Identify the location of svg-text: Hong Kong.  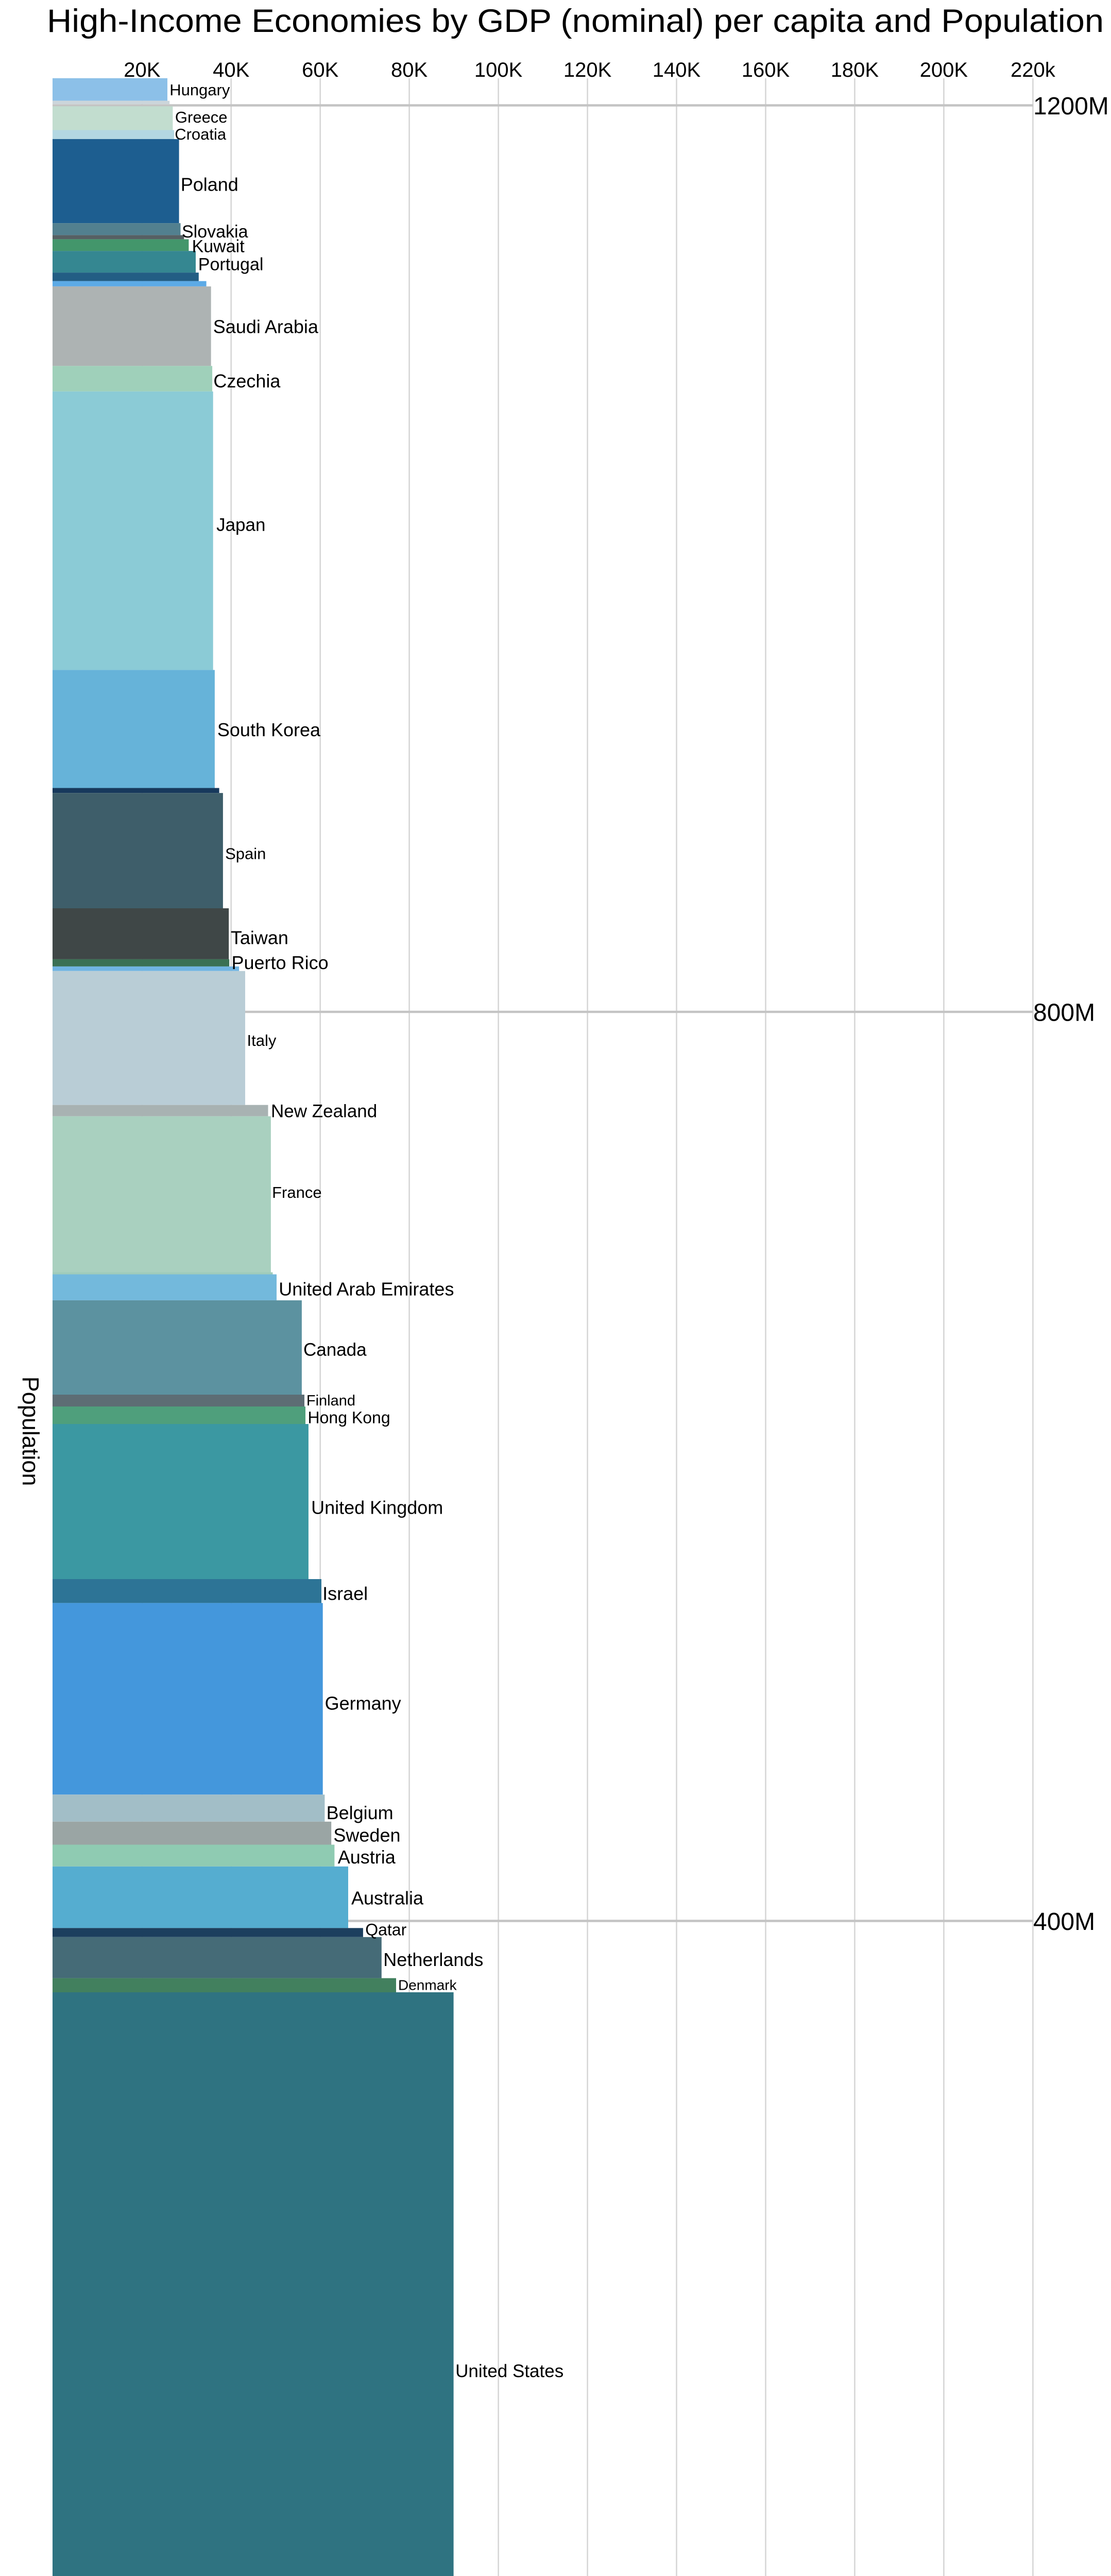
(349, 1417).